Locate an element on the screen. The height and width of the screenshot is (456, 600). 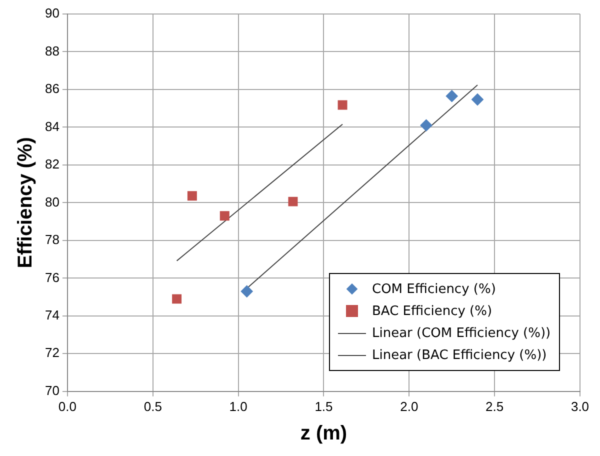
y-tick-label: 84 is located at coordinates (52, 126).